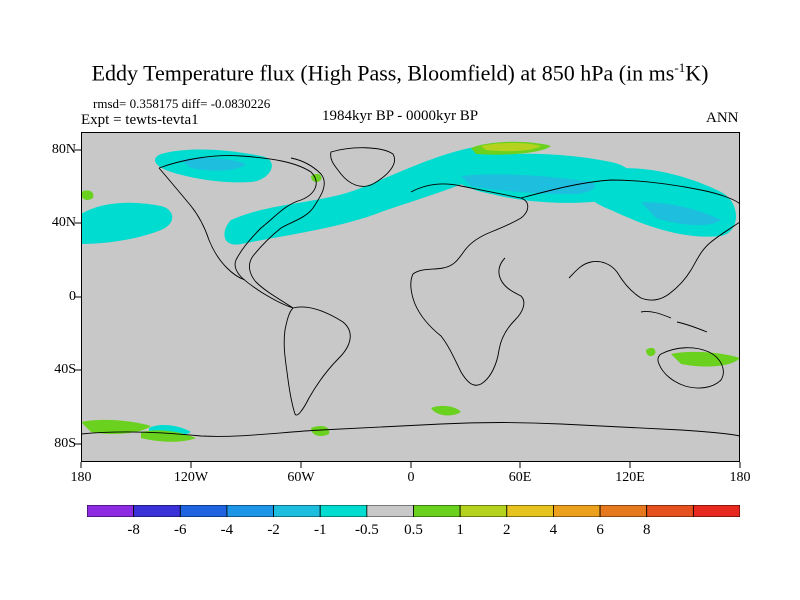  Describe the element at coordinates (240, 103) in the screenshot. I see `diff-value: -0.0830226` at that location.